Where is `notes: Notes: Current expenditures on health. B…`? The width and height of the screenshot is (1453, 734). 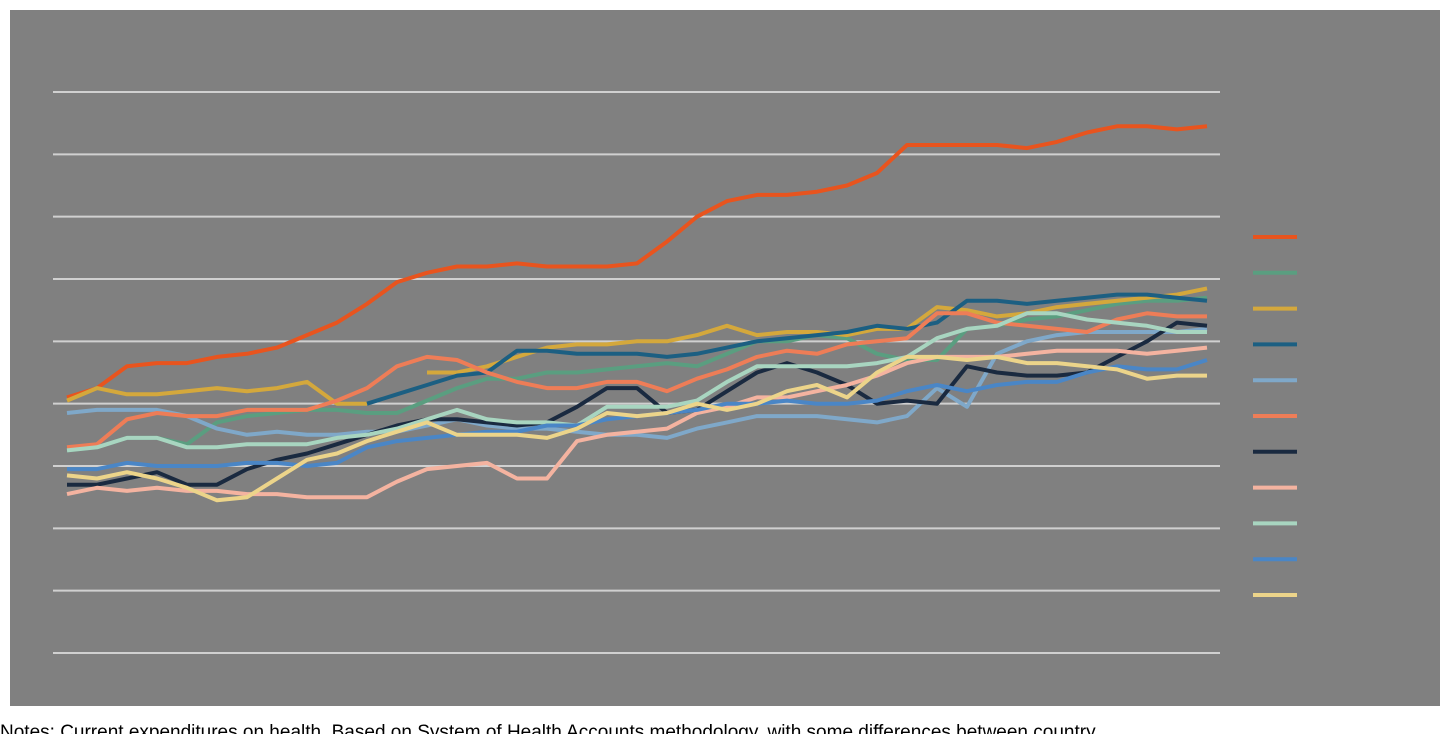
notes: Notes: Current expenditures on health. B… is located at coordinates (548, 728).